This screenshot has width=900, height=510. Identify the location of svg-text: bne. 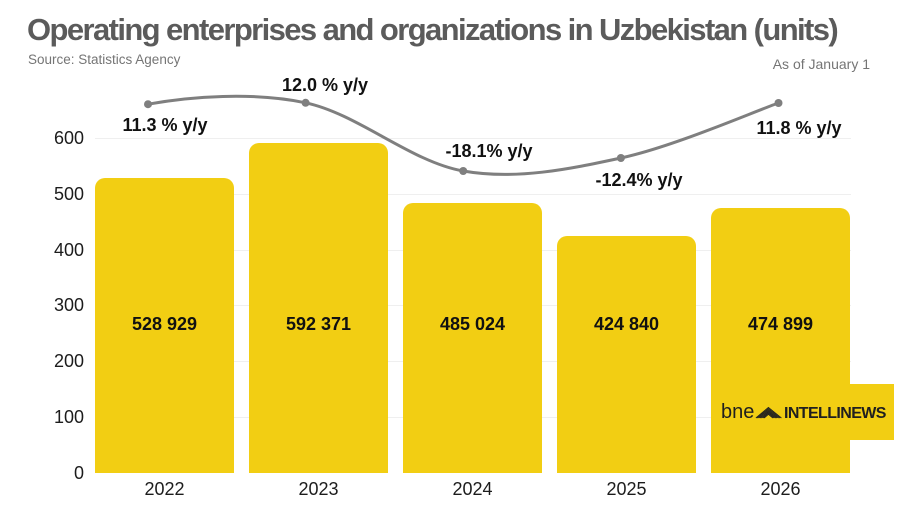
(737, 412).